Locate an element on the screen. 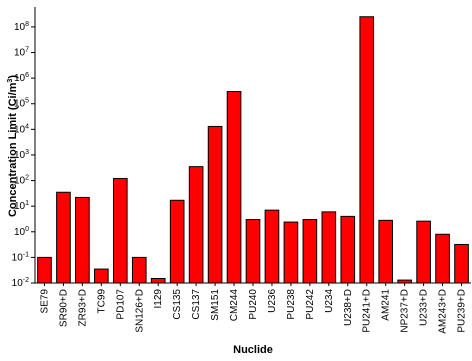 This screenshot has width=472, height=361. x-tick-label: PU242 is located at coordinates (310, 304).